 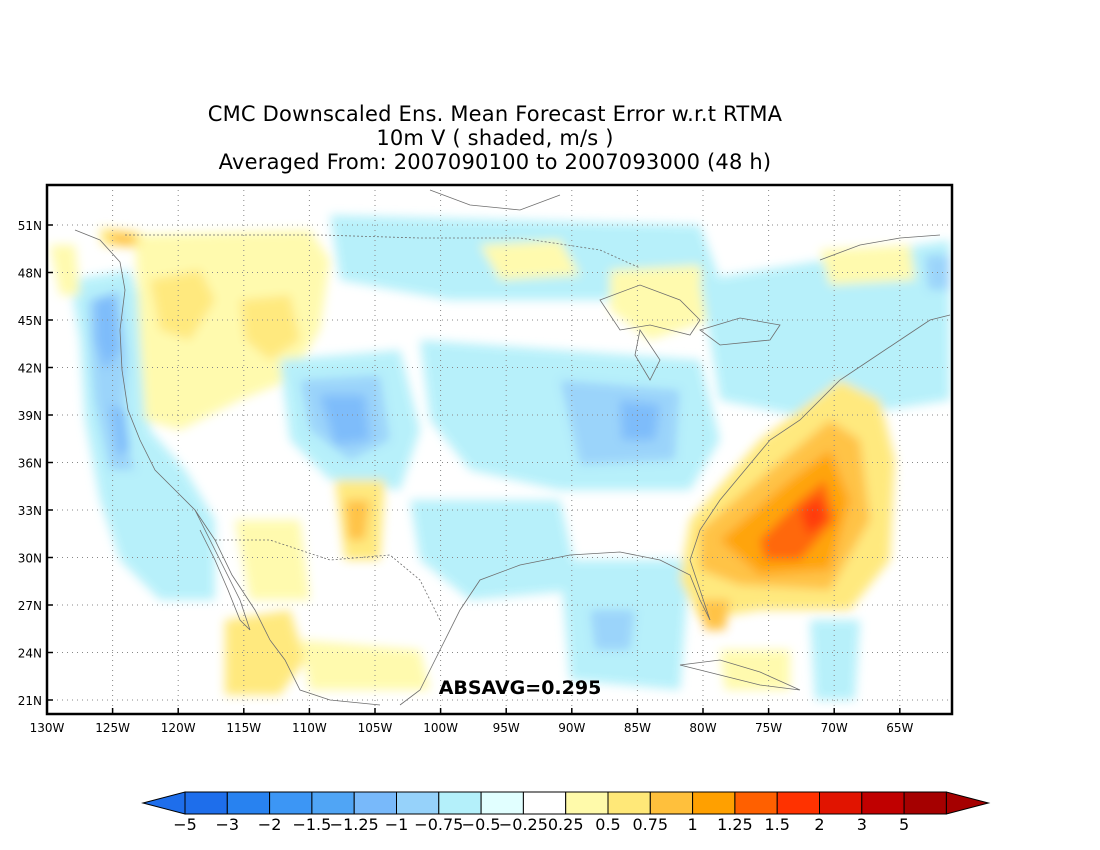 What do you see at coordinates (776, 824) in the screenshot?
I see `colorbar-label: 1.5` at bounding box center [776, 824].